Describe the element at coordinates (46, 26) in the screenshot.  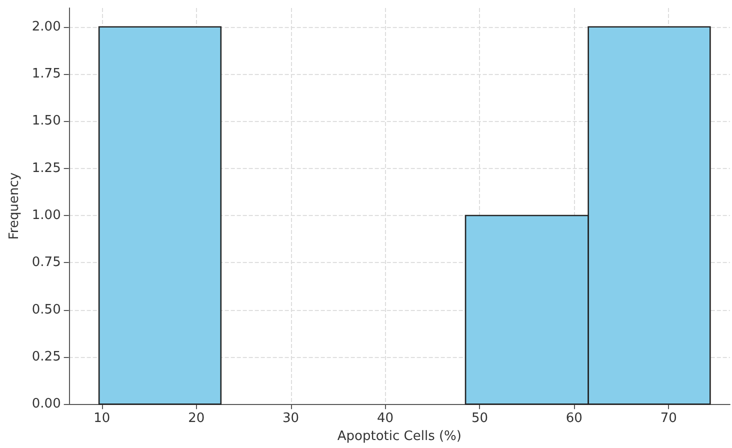
I see `y-tick-label: 2.00` at that location.